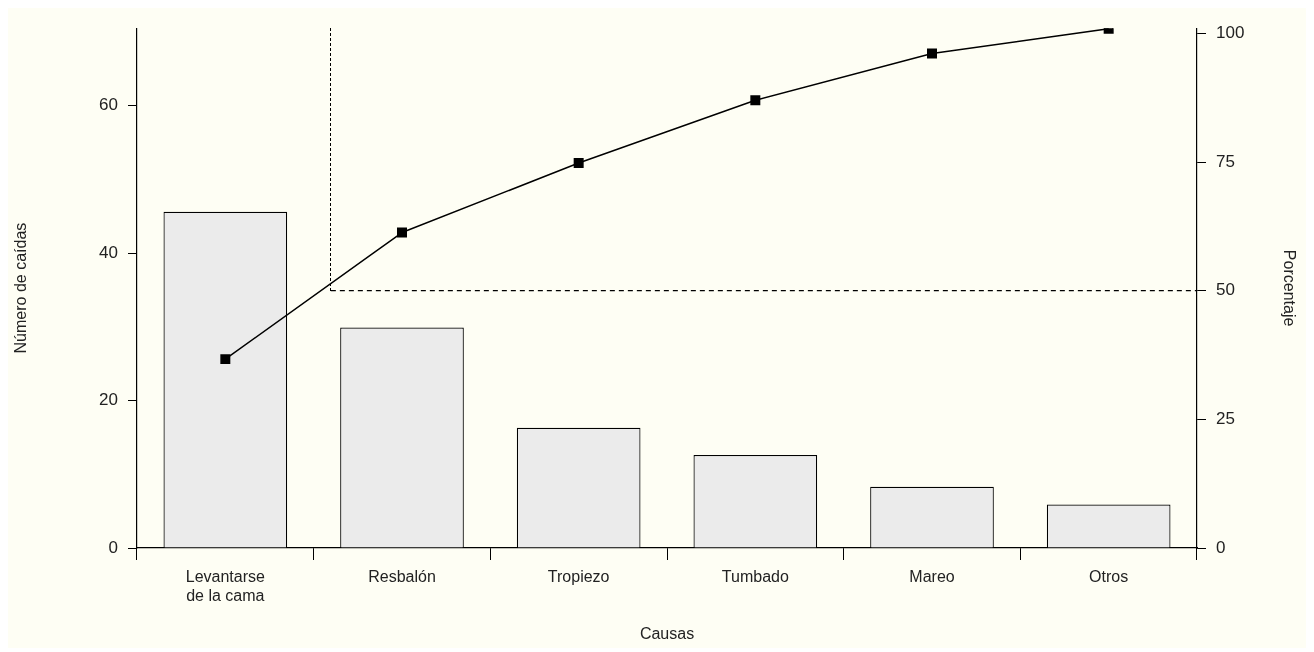 The width and height of the screenshot is (1314, 652). Describe the element at coordinates (1225, 290) in the screenshot. I see `y2-tick-label: 50` at that location.